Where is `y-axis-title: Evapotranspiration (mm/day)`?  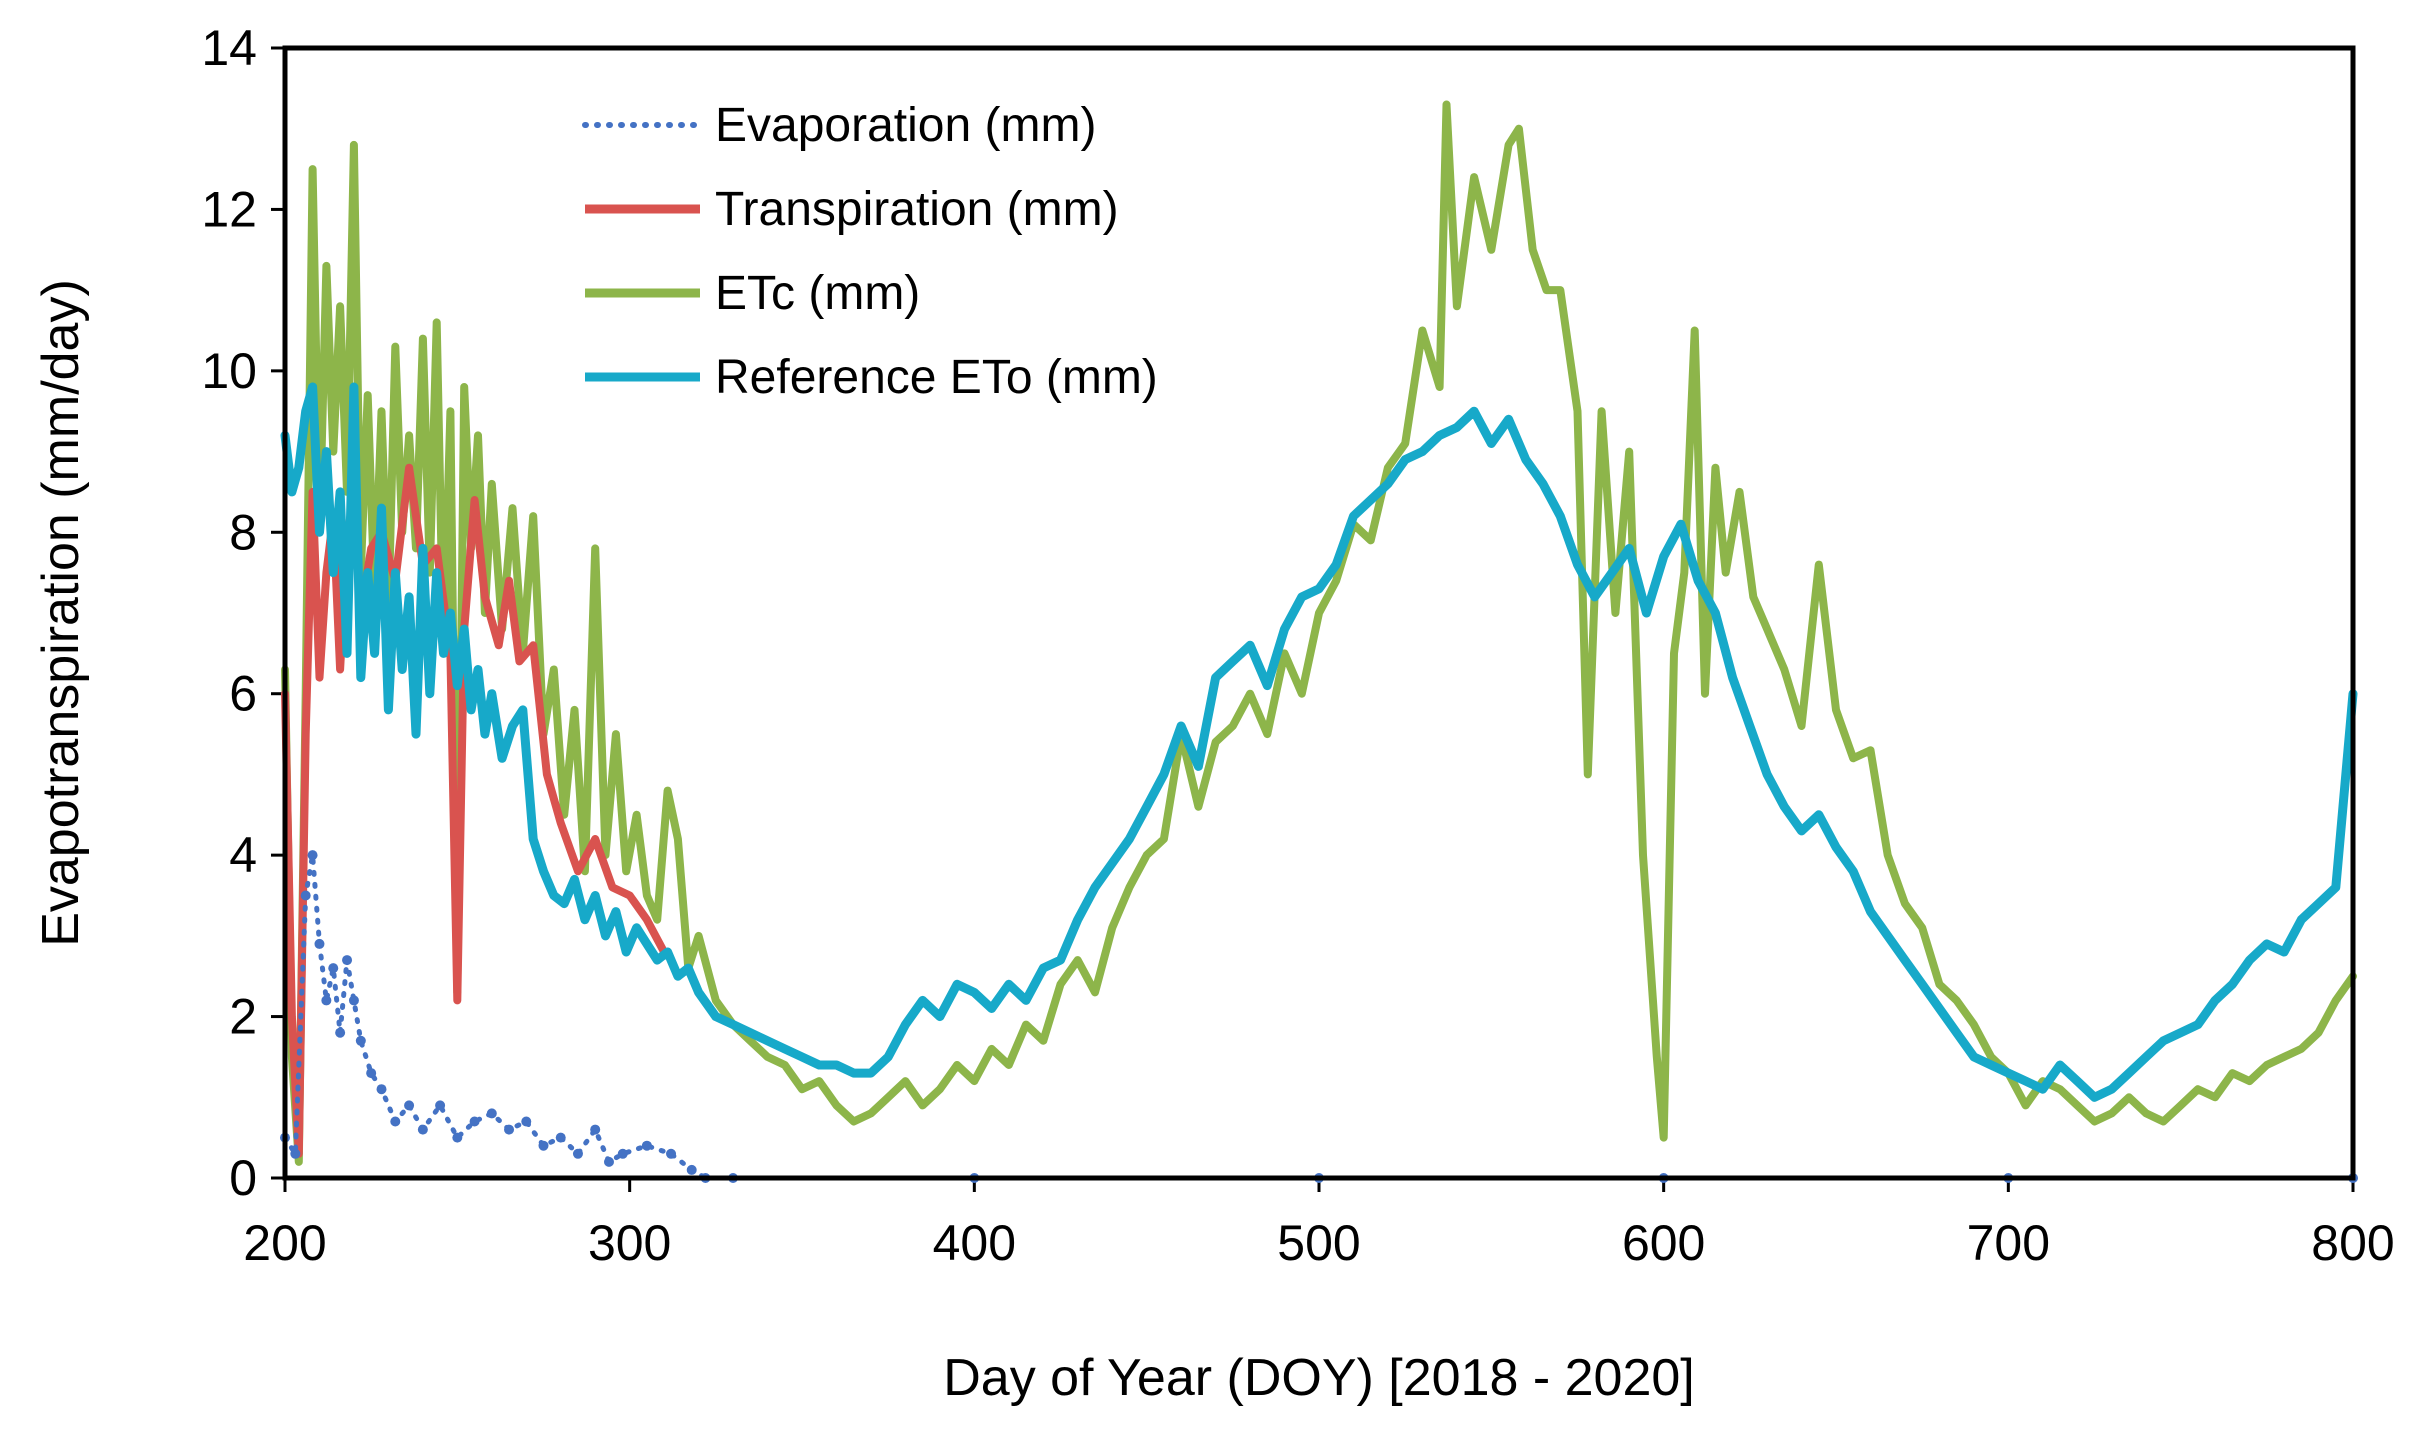
y-axis-title: Evapotranspiration (mm/day) is located at coordinates (61, 613).